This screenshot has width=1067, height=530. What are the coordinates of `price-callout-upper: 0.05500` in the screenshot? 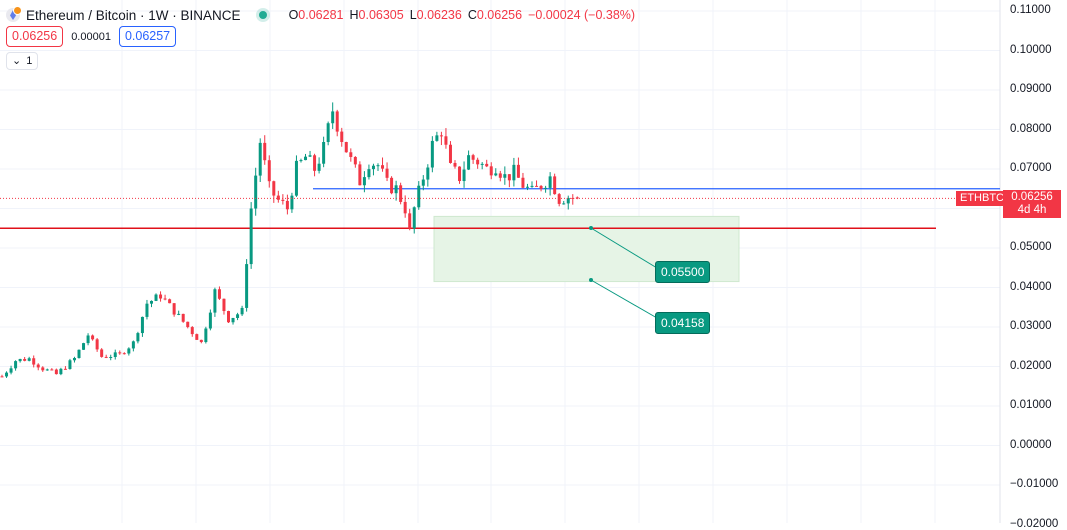 It's located at (683, 272).